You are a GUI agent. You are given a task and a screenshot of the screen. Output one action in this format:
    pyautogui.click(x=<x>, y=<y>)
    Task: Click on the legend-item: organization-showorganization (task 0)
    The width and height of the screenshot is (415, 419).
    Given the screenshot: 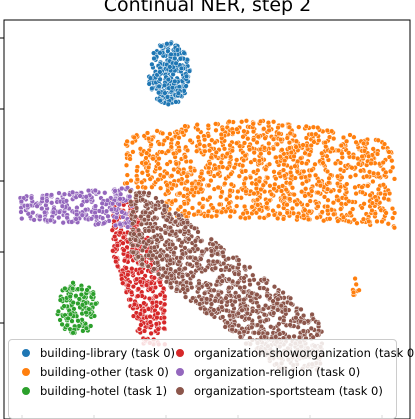 What is the action you would take?
    pyautogui.click(x=295, y=353)
    